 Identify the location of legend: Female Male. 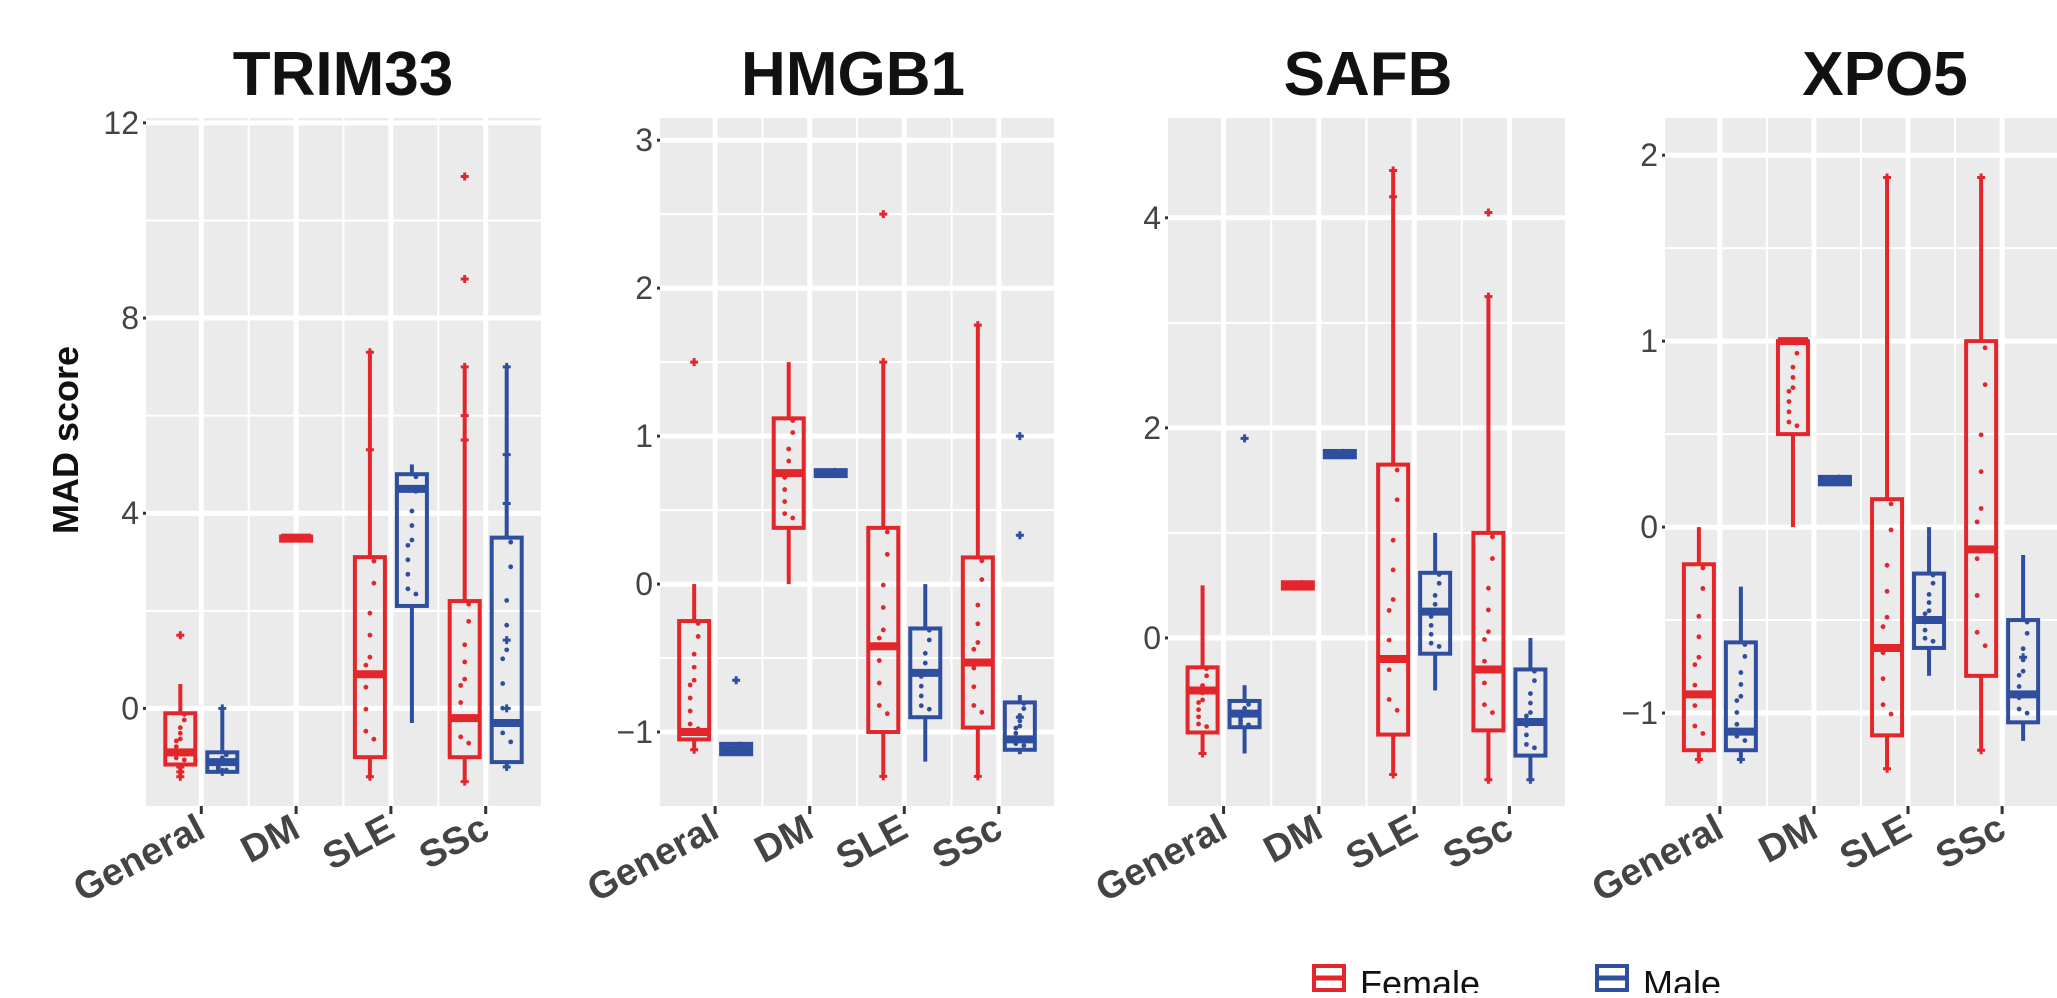
(1516, 980).